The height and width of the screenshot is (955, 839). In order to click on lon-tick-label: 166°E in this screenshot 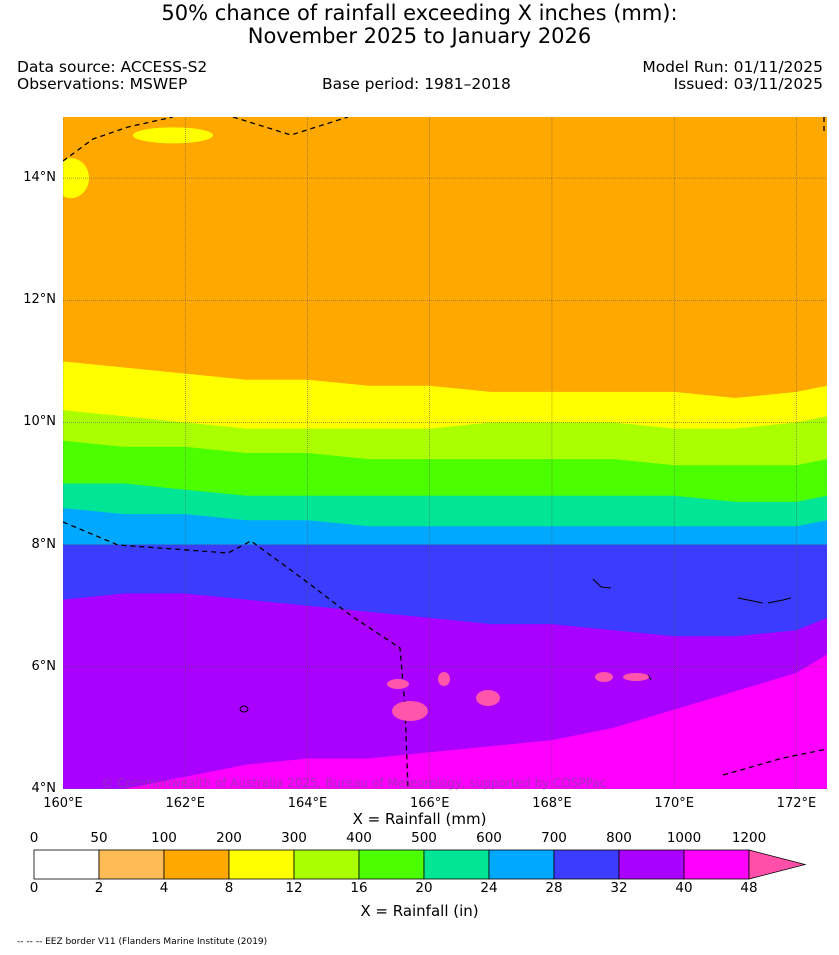, I will do `click(429, 803)`.